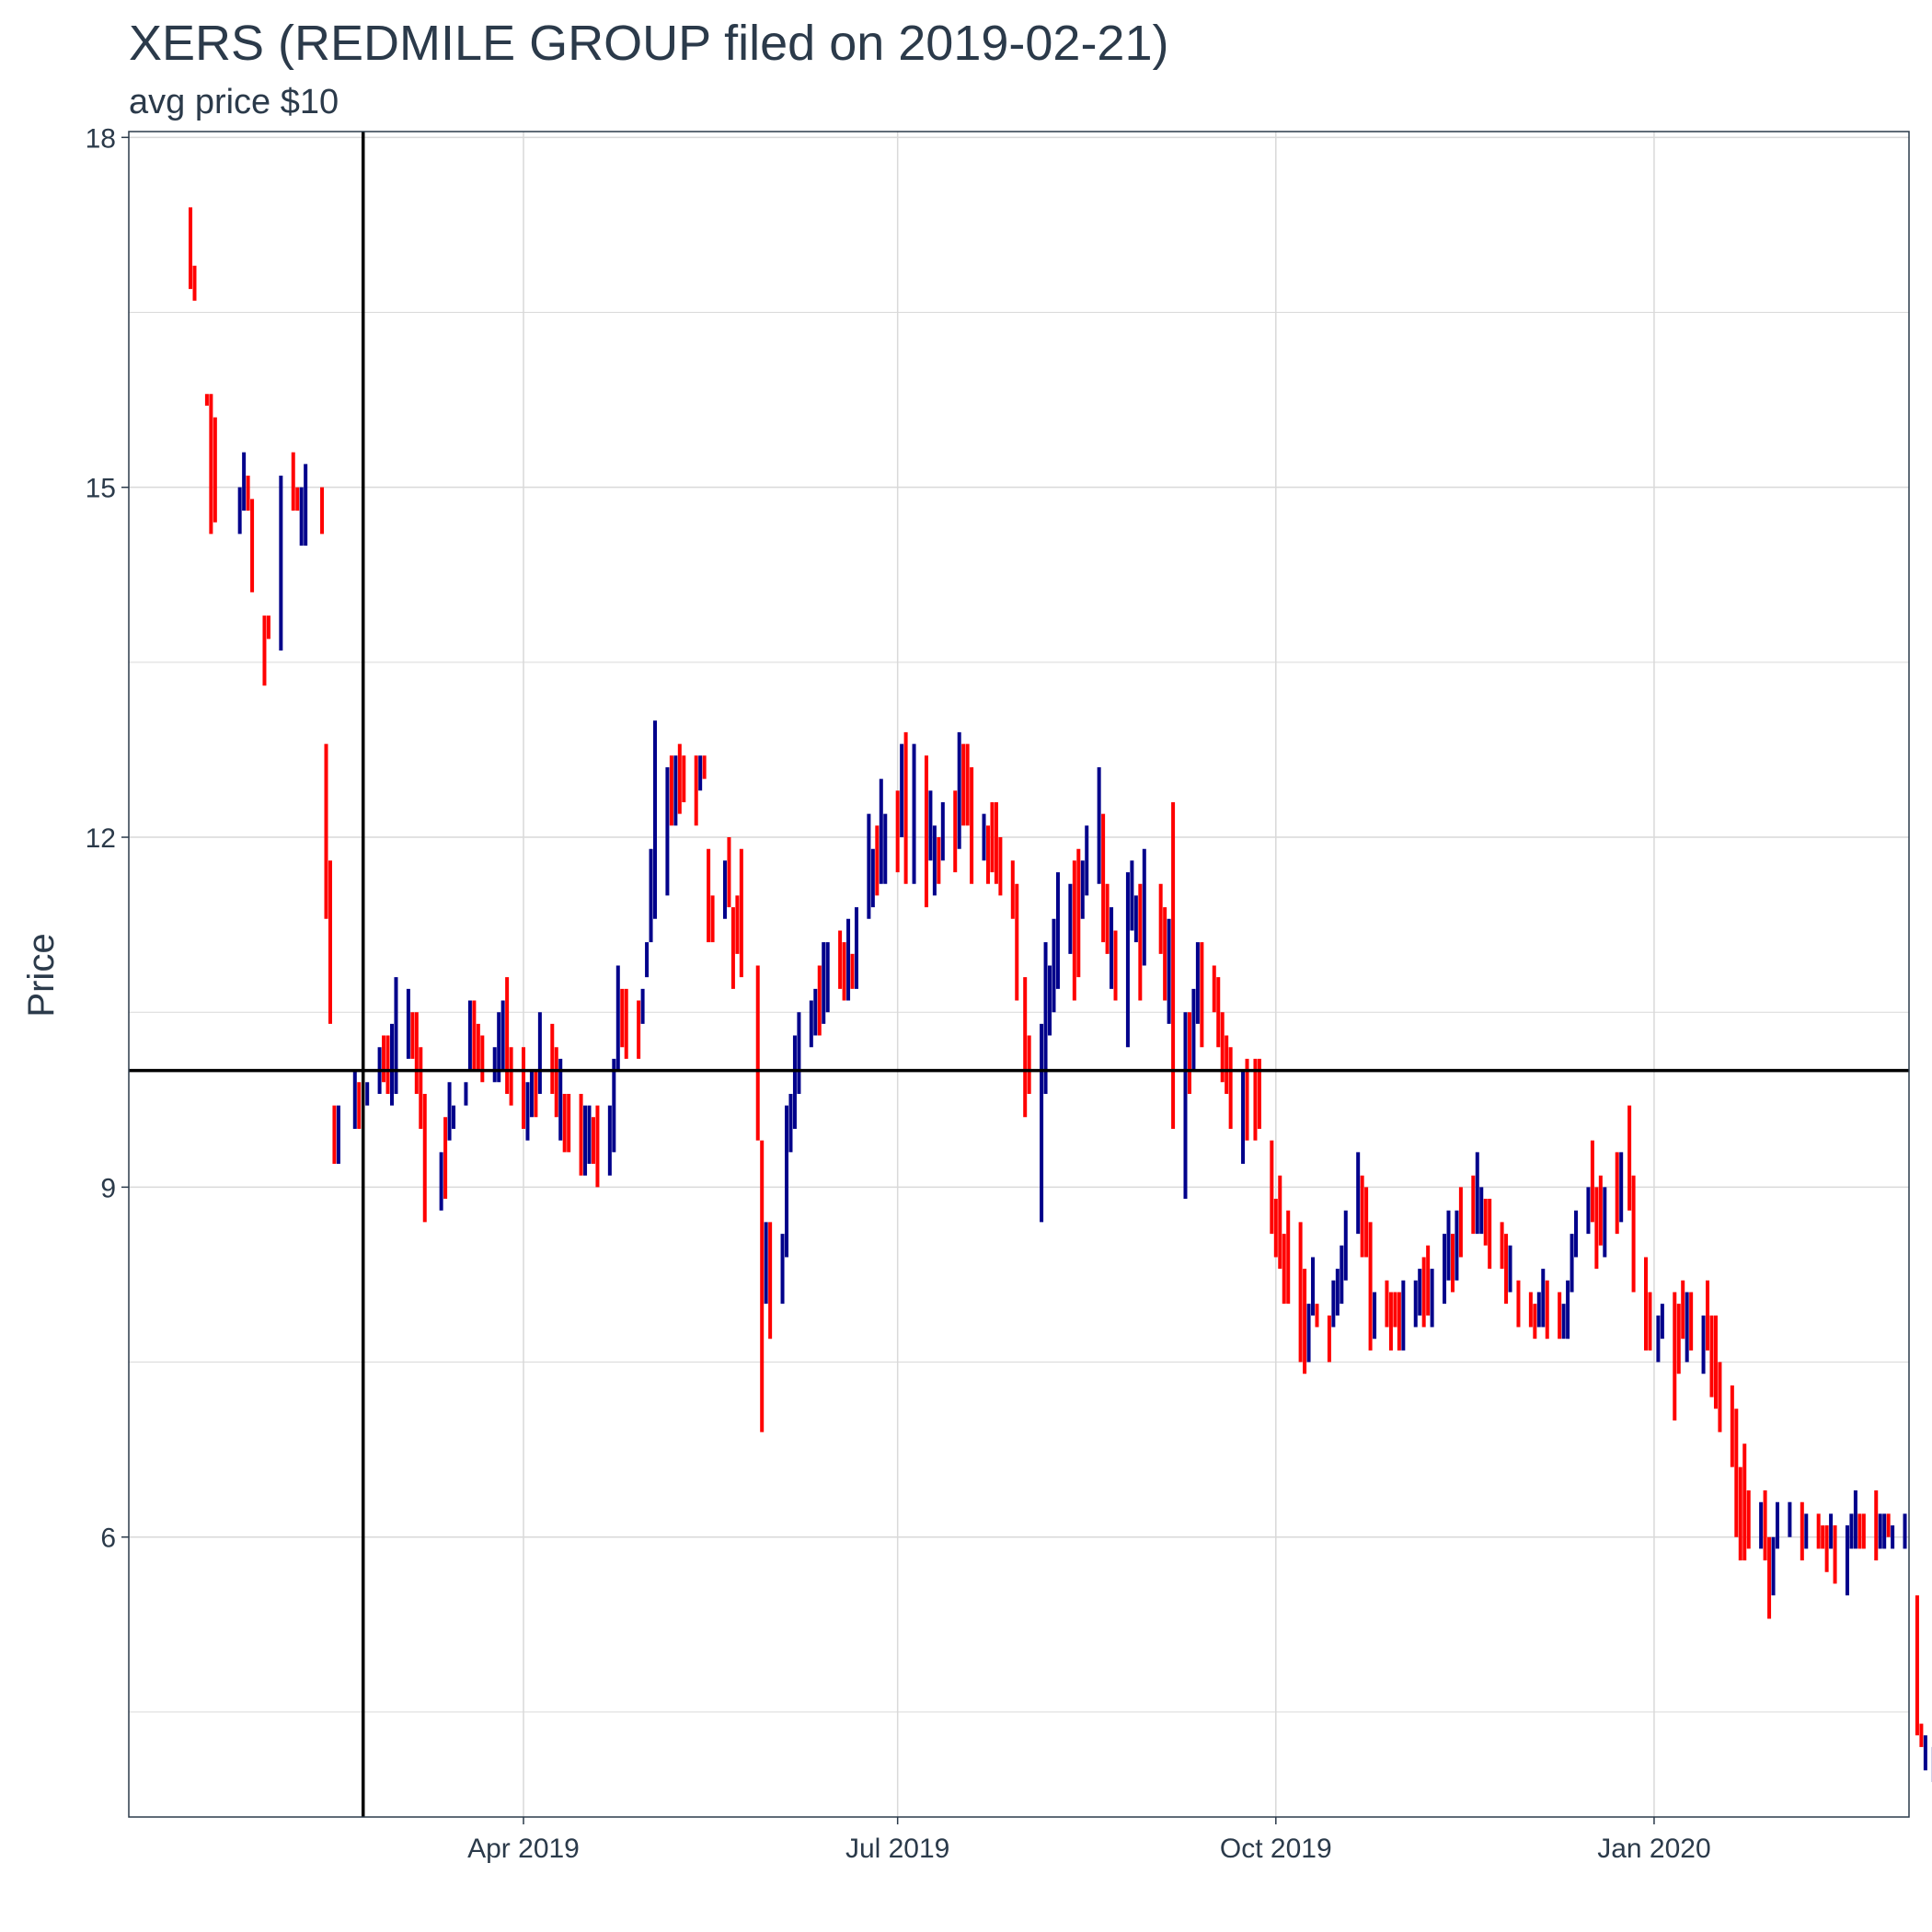 The image size is (1932, 1932). What do you see at coordinates (649, 43) in the screenshot?
I see `chart-title: XERS (REDMILE GROUP filed on 2019-02-21)` at bounding box center [649, 43].